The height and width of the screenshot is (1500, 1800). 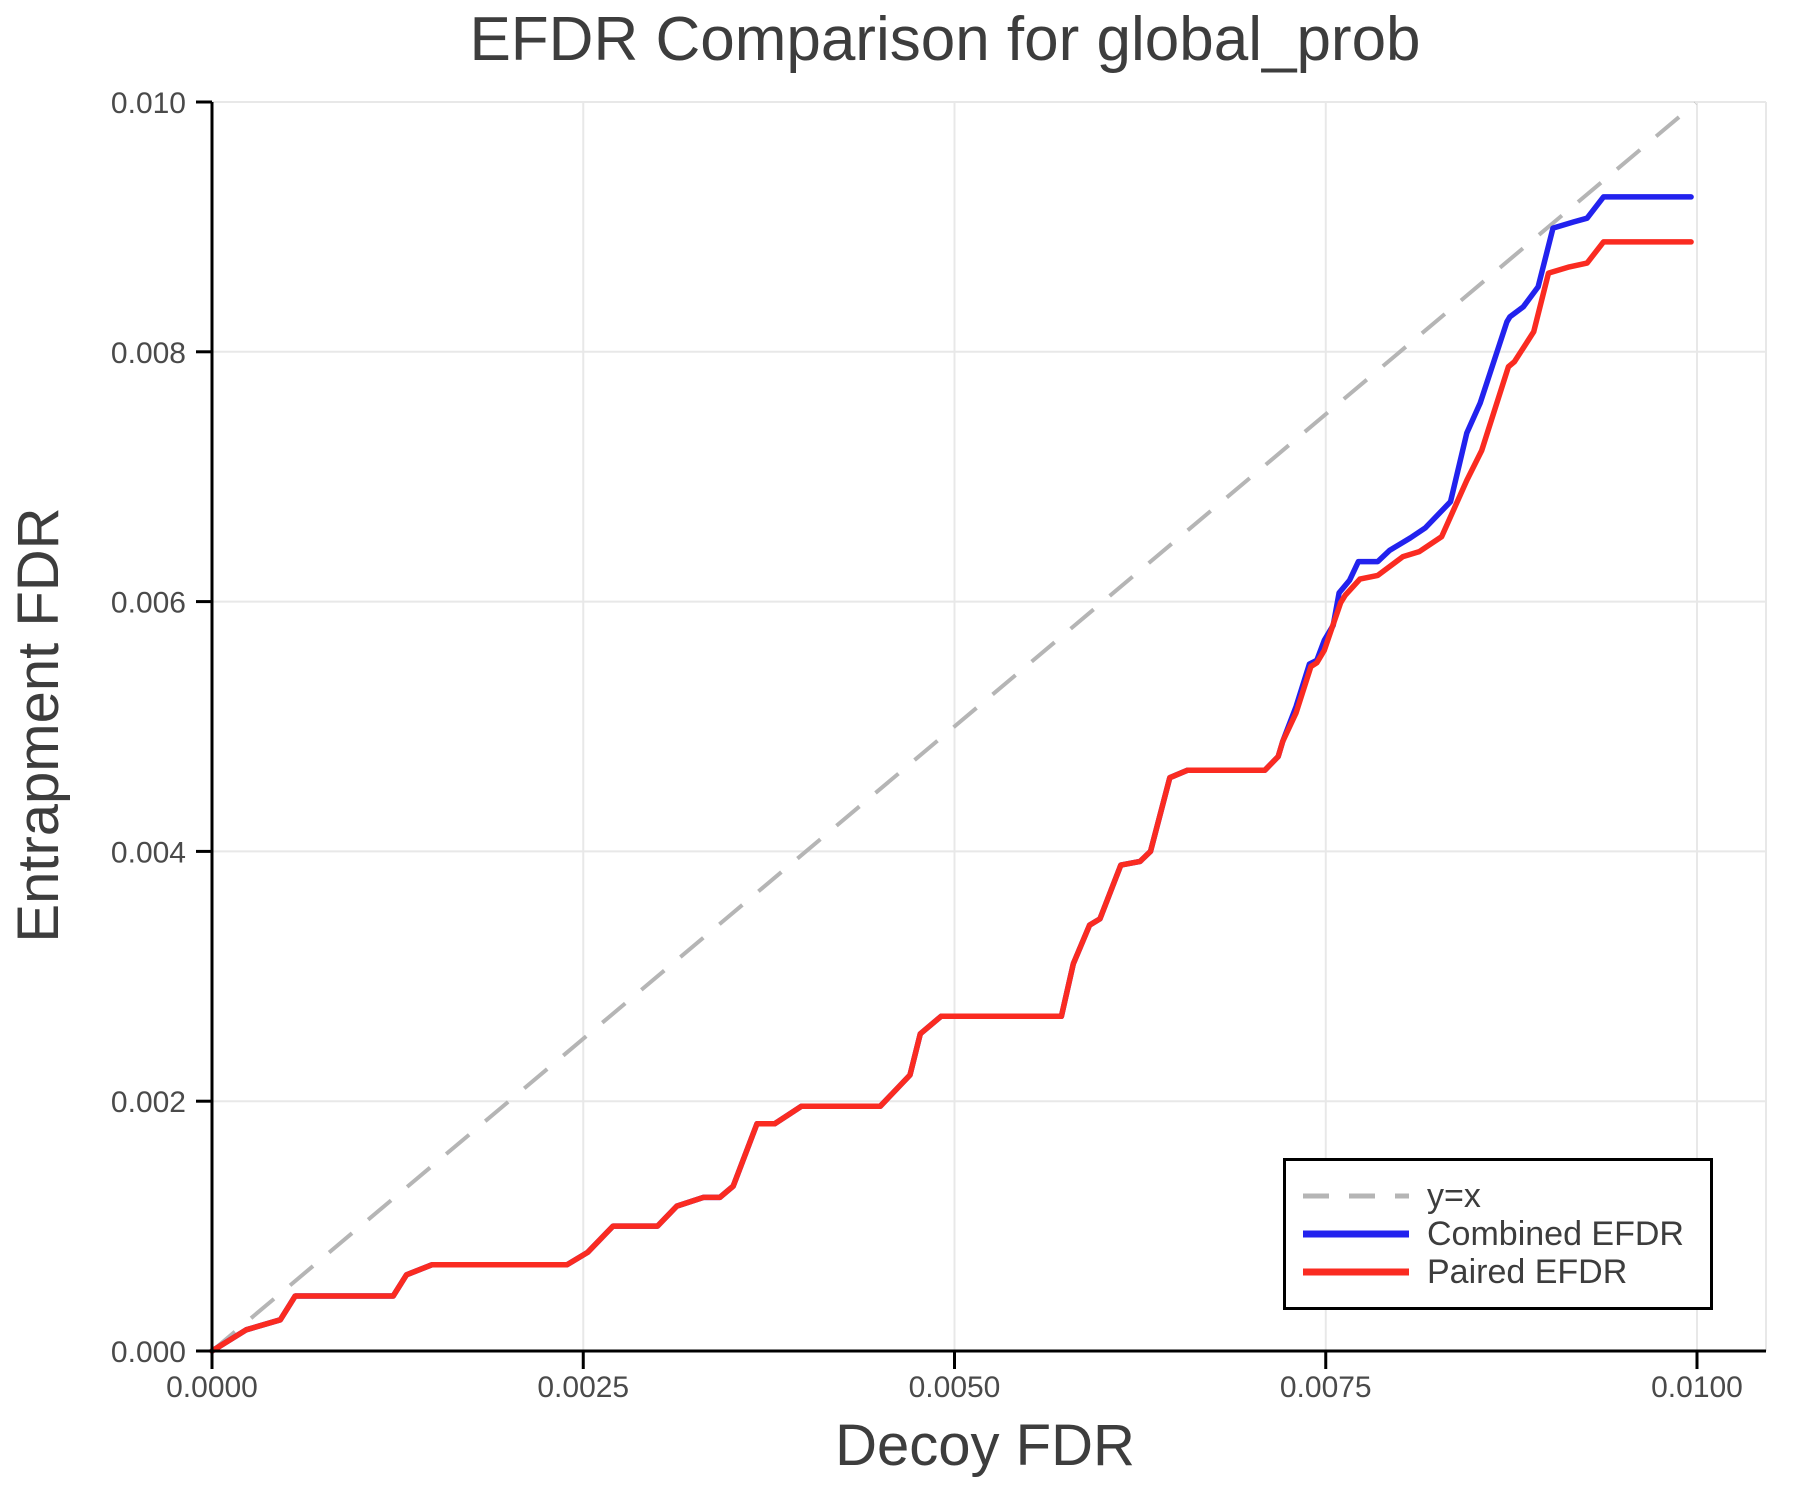 What do you see at coordinates (1326, 1387) in the screenshot?
I see `x-tick-label: 0.0075` at bounding box center [1326, 1387].